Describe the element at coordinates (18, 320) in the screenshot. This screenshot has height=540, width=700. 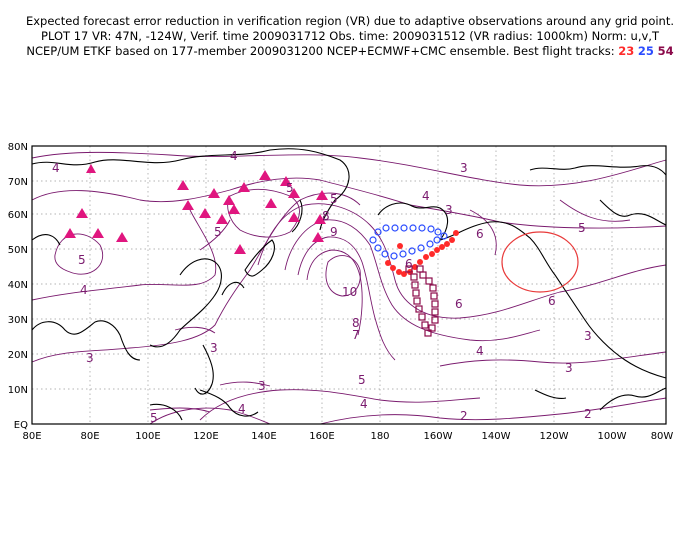
I see `lat-label: 30N` at that location.